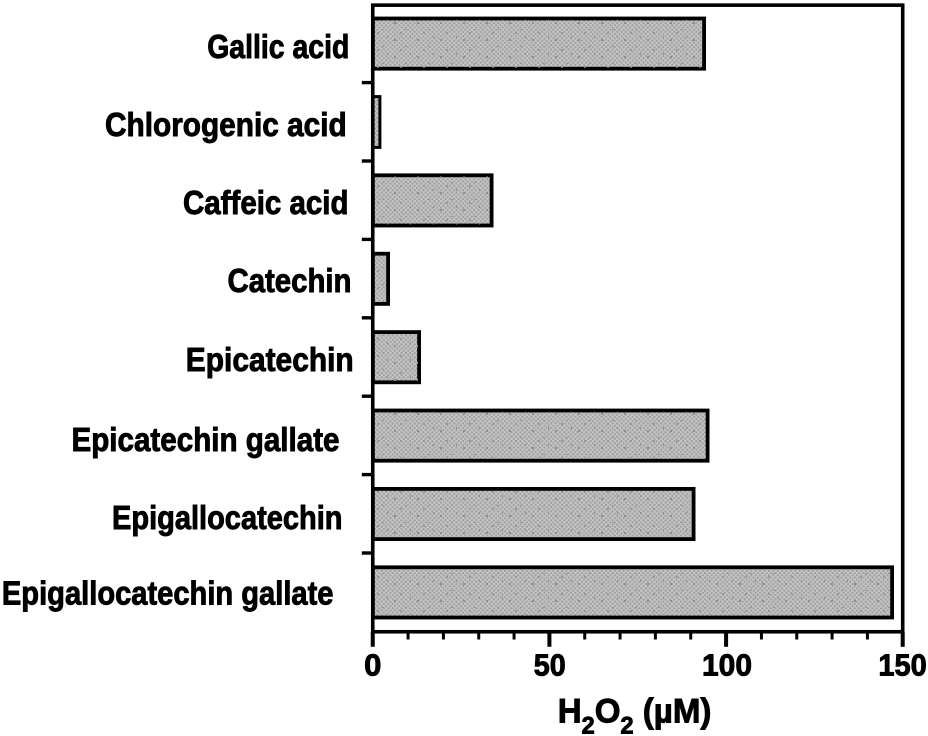 Image resolution: width=928 pixels, height=736 pixels. Describe the element at coordinates (727, 665) in the screenshot. I see `svg-text: 100` at that location.